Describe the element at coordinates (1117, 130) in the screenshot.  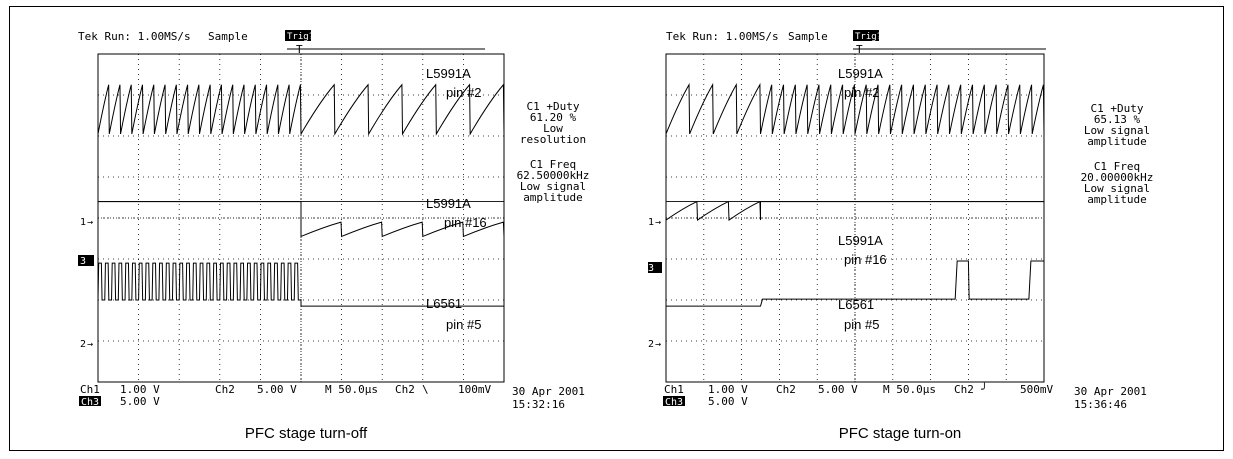
I see `meas-duty-line3: Low signal` at that location.